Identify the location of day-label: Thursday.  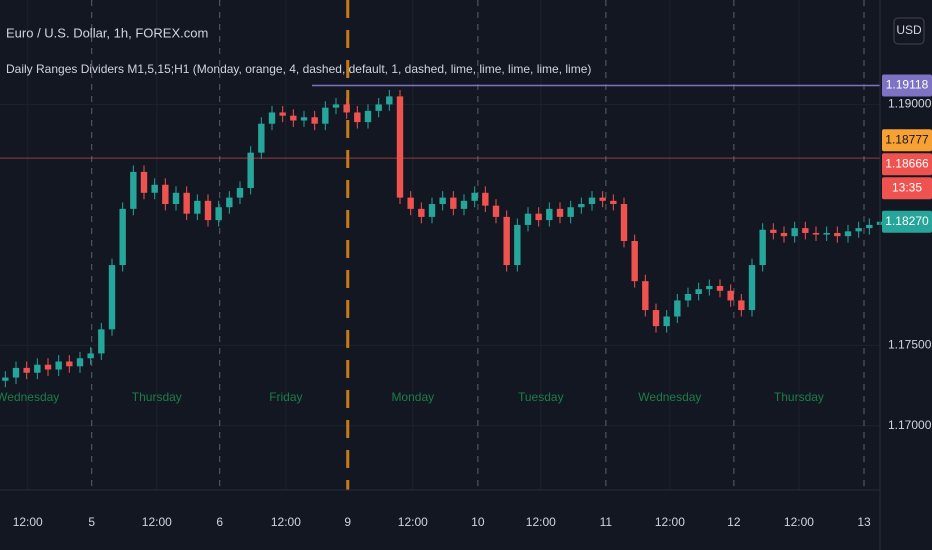
(157, 397).